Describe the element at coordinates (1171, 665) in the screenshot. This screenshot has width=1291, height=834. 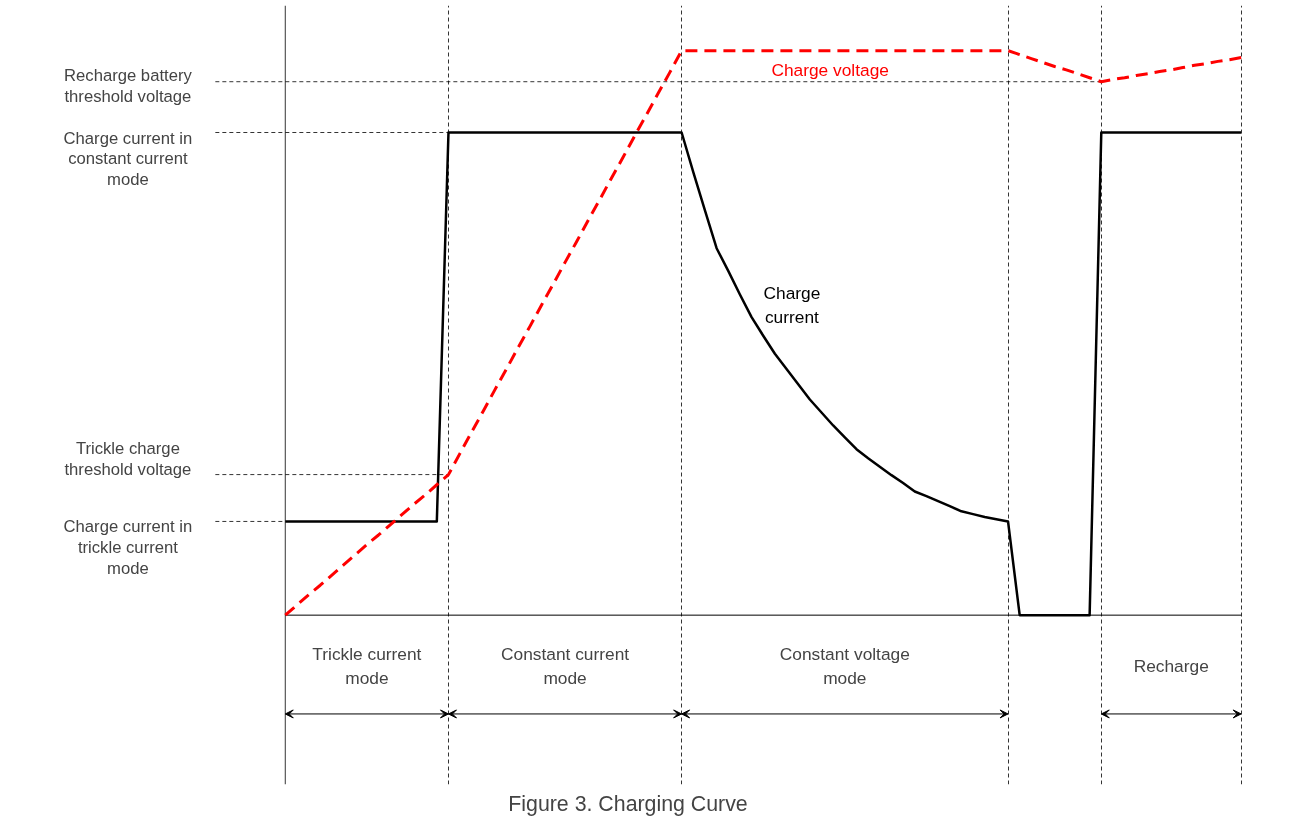
I see `text: Recharge` at that location.